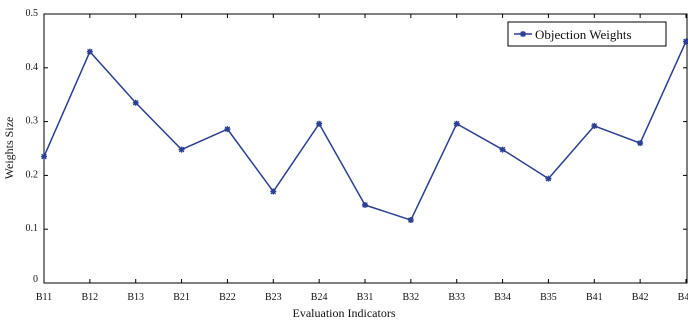 This screenshot has width=688, height=323. What do you see at coordinates (365, 297) in the screenshot?
I see `x-tick-label: B31` at bounding box center [365, 297].